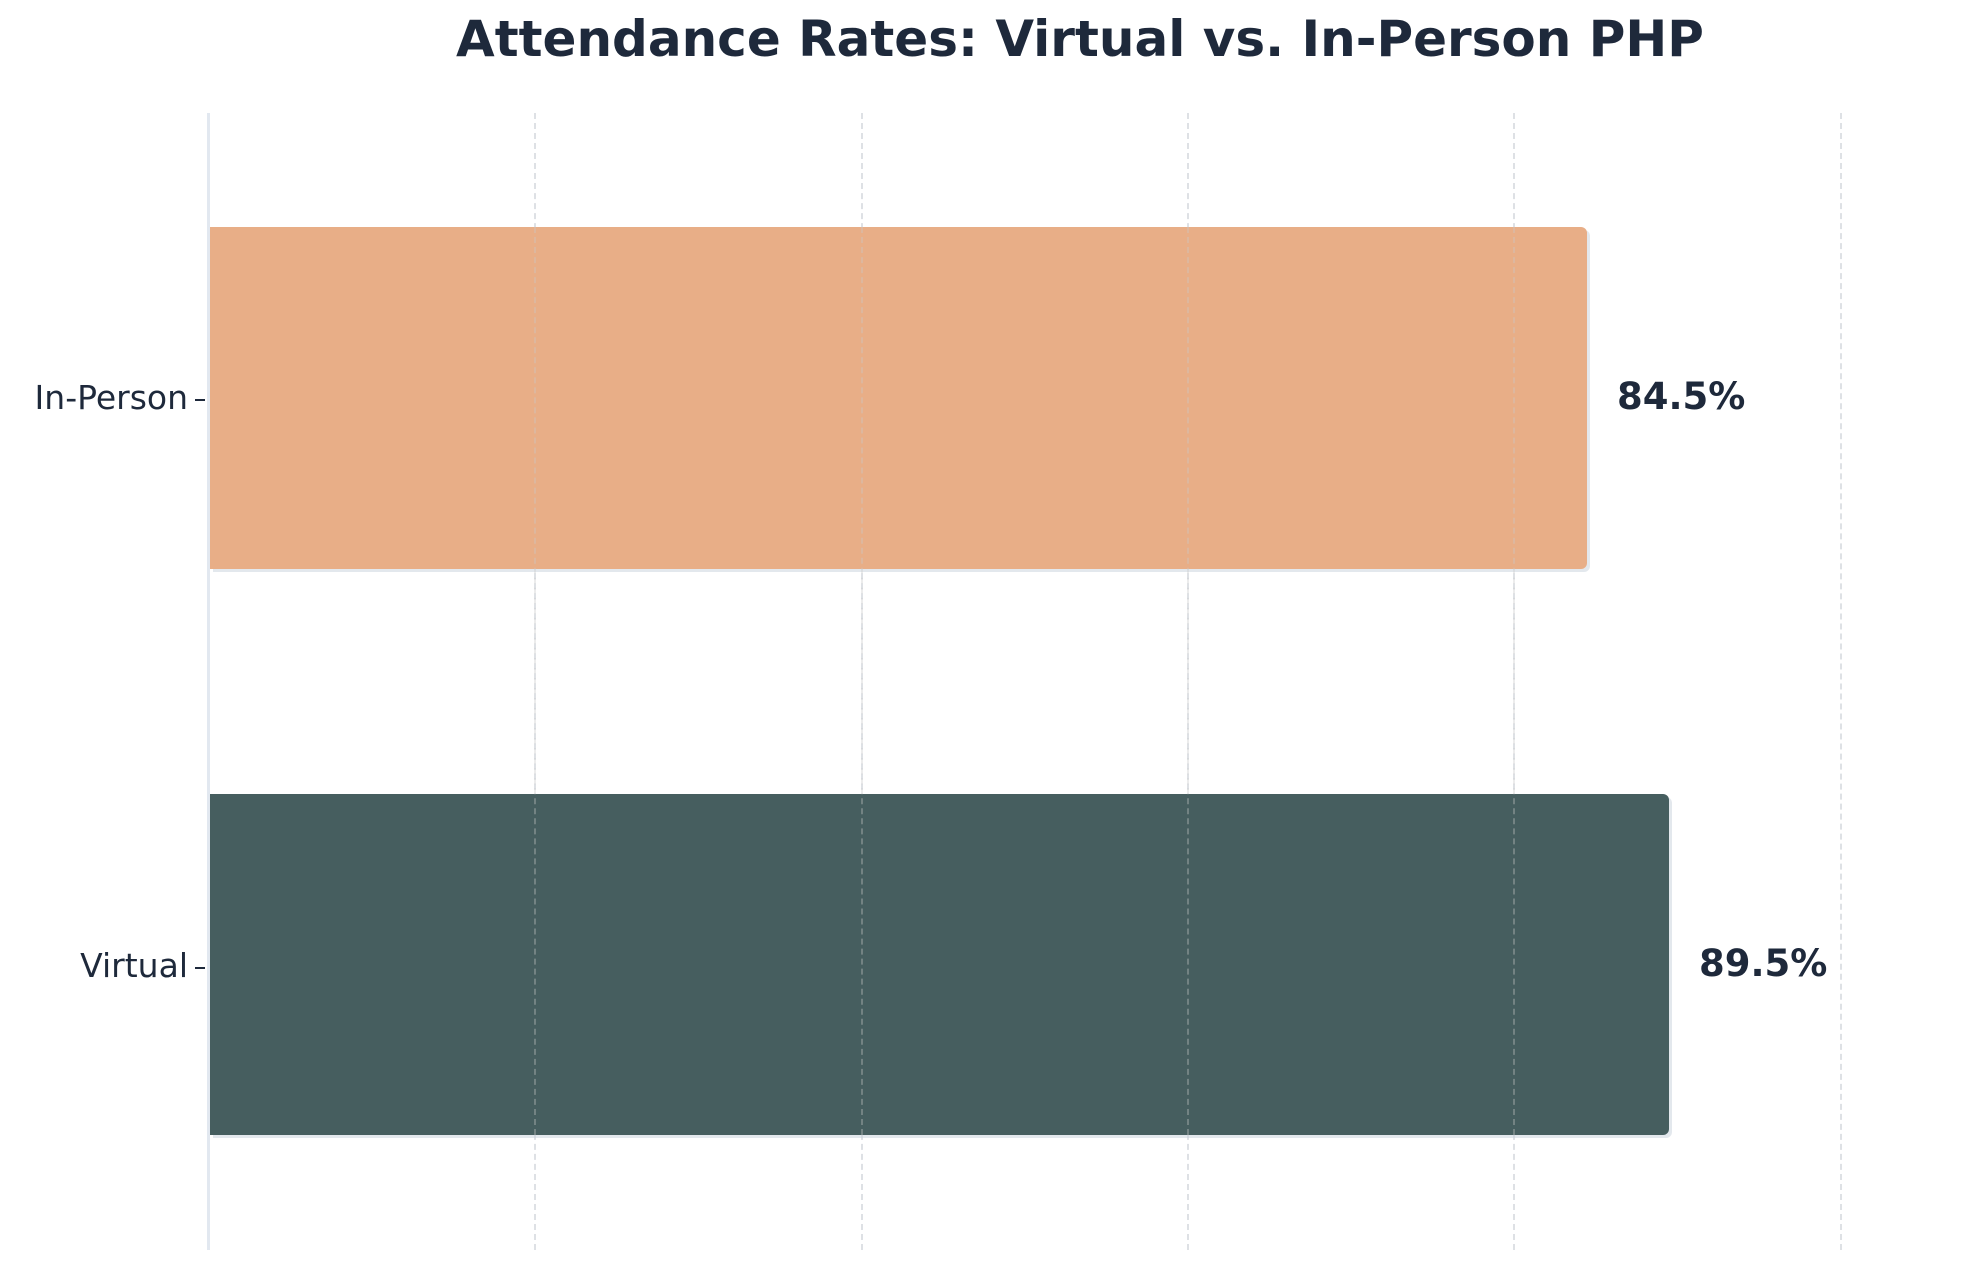 The width and height of the screenshot is (1980, 1268). I want to click on y-axis-line, so click(208, 681).